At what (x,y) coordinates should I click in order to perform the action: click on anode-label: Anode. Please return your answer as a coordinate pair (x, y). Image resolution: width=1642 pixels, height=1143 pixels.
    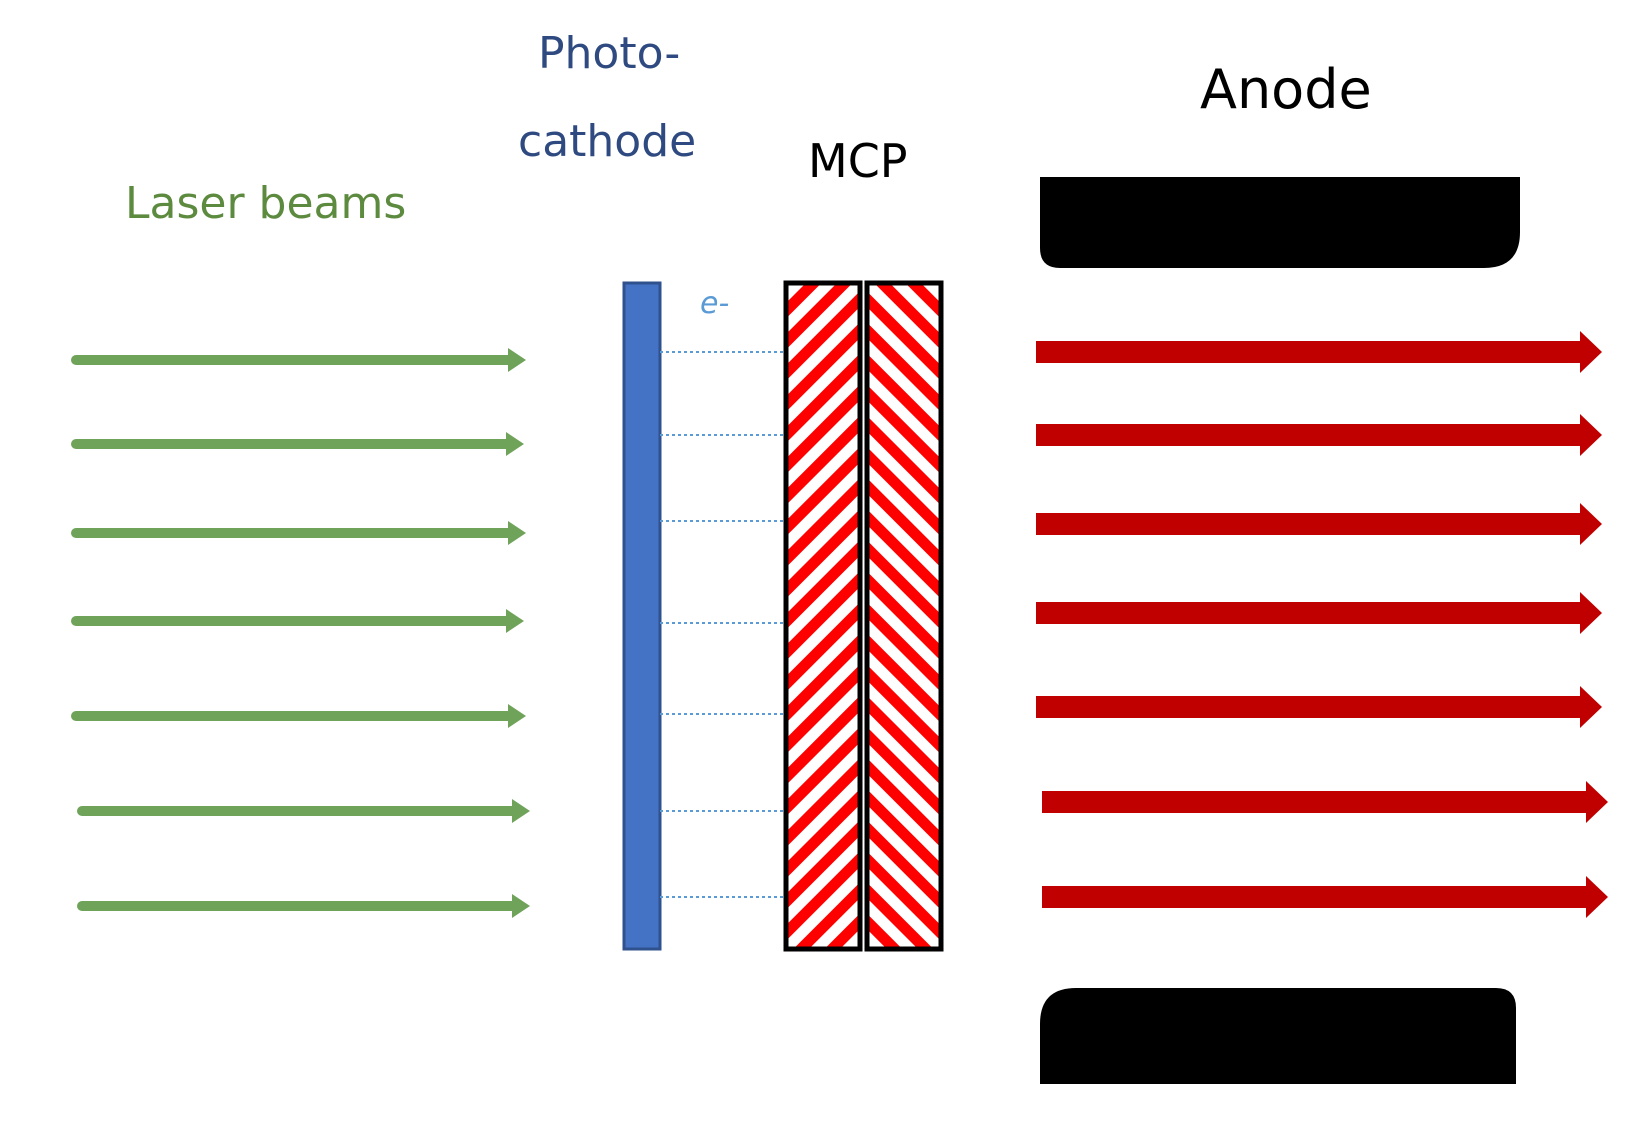
    Looking at the image, I should click on (1286, 89).